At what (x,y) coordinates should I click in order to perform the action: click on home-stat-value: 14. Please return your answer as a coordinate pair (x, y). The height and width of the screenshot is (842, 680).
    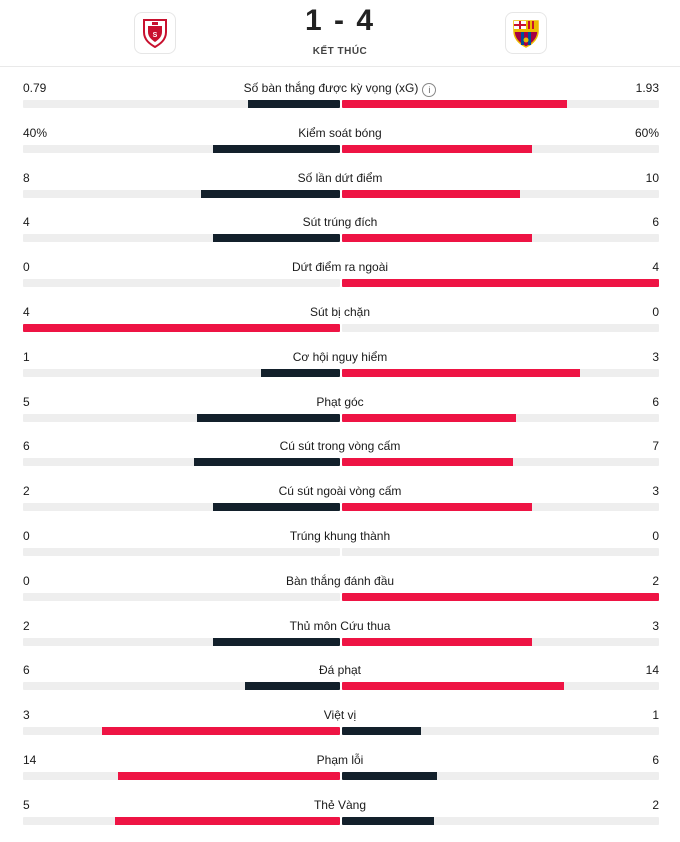
    Looking at the image, I should click on (30, 759).